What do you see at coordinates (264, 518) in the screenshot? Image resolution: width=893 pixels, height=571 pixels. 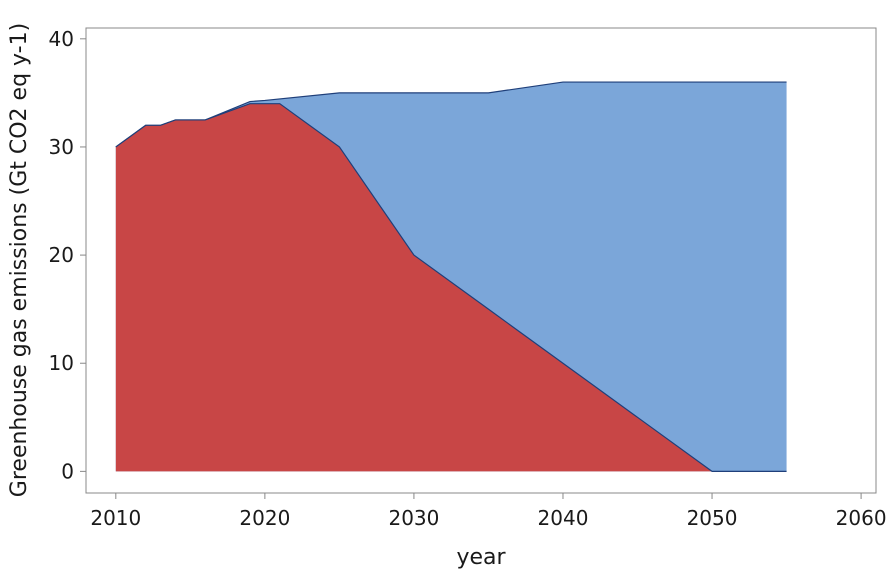 I see `x-tick-label: 2020` at bounding box center [264, 518].